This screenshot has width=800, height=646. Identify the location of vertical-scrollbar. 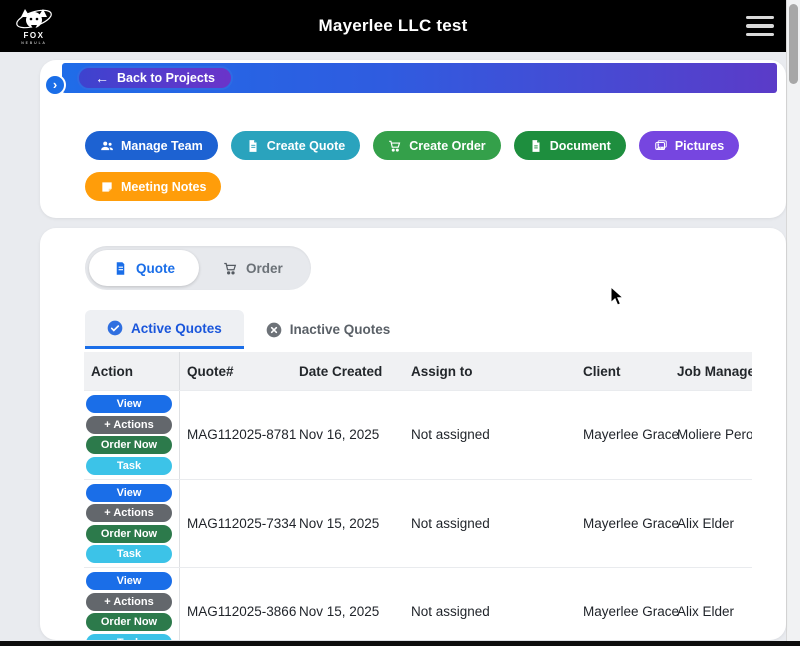
(793, 320).